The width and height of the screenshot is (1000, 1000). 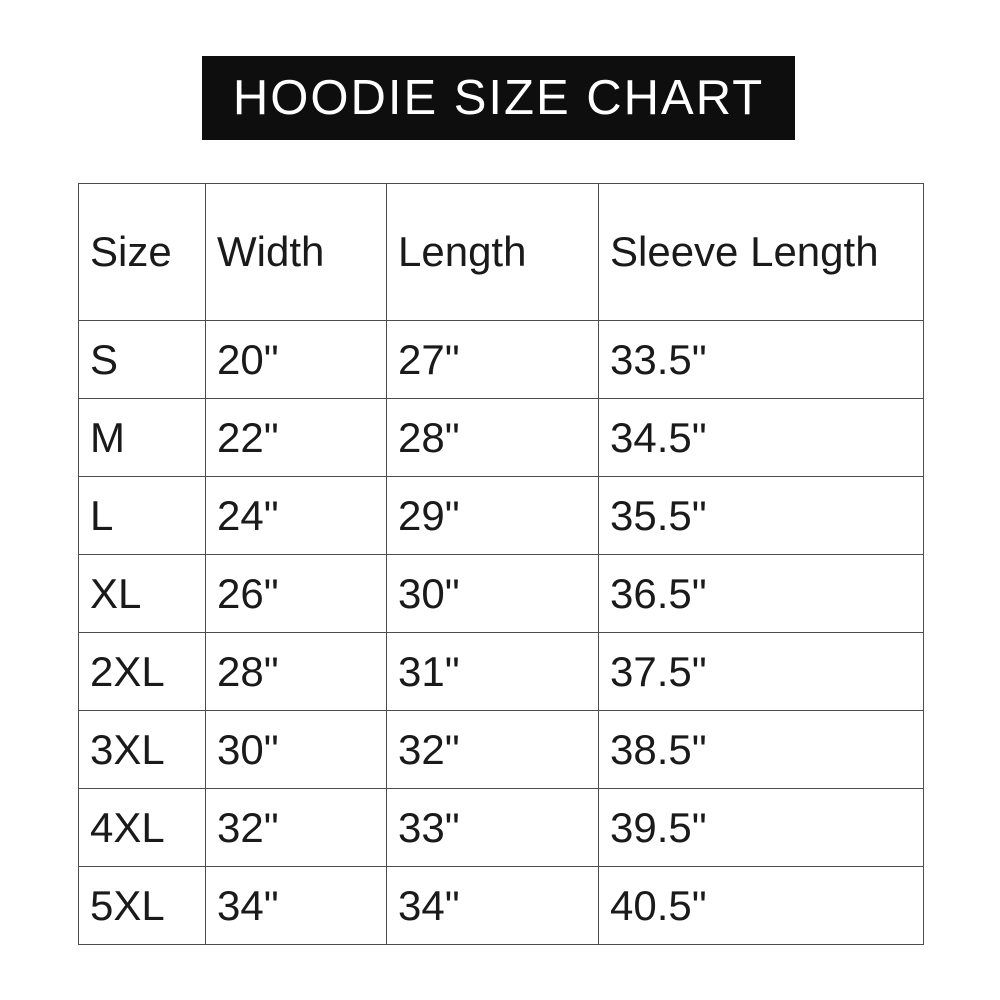 I want to click on table-row-3xl: 3XL 30" 32" 38.5", so click(x=501, y=749).